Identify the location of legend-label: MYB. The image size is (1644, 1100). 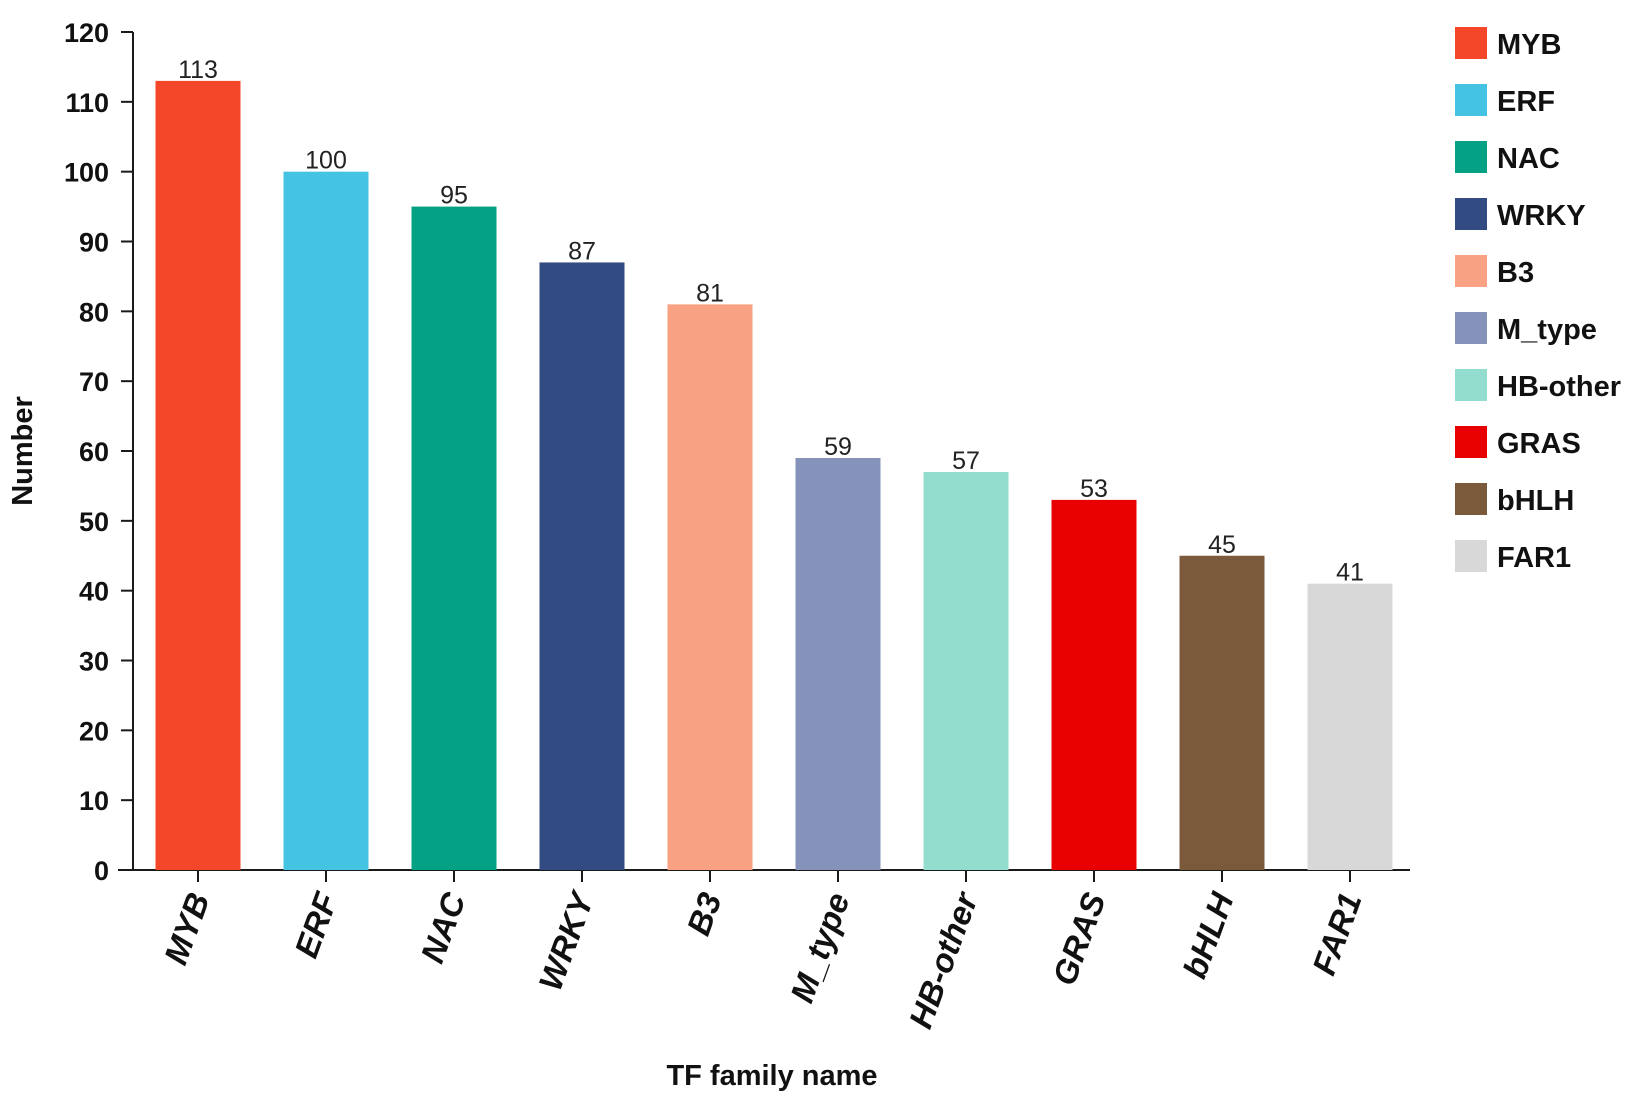
(1529, 45).